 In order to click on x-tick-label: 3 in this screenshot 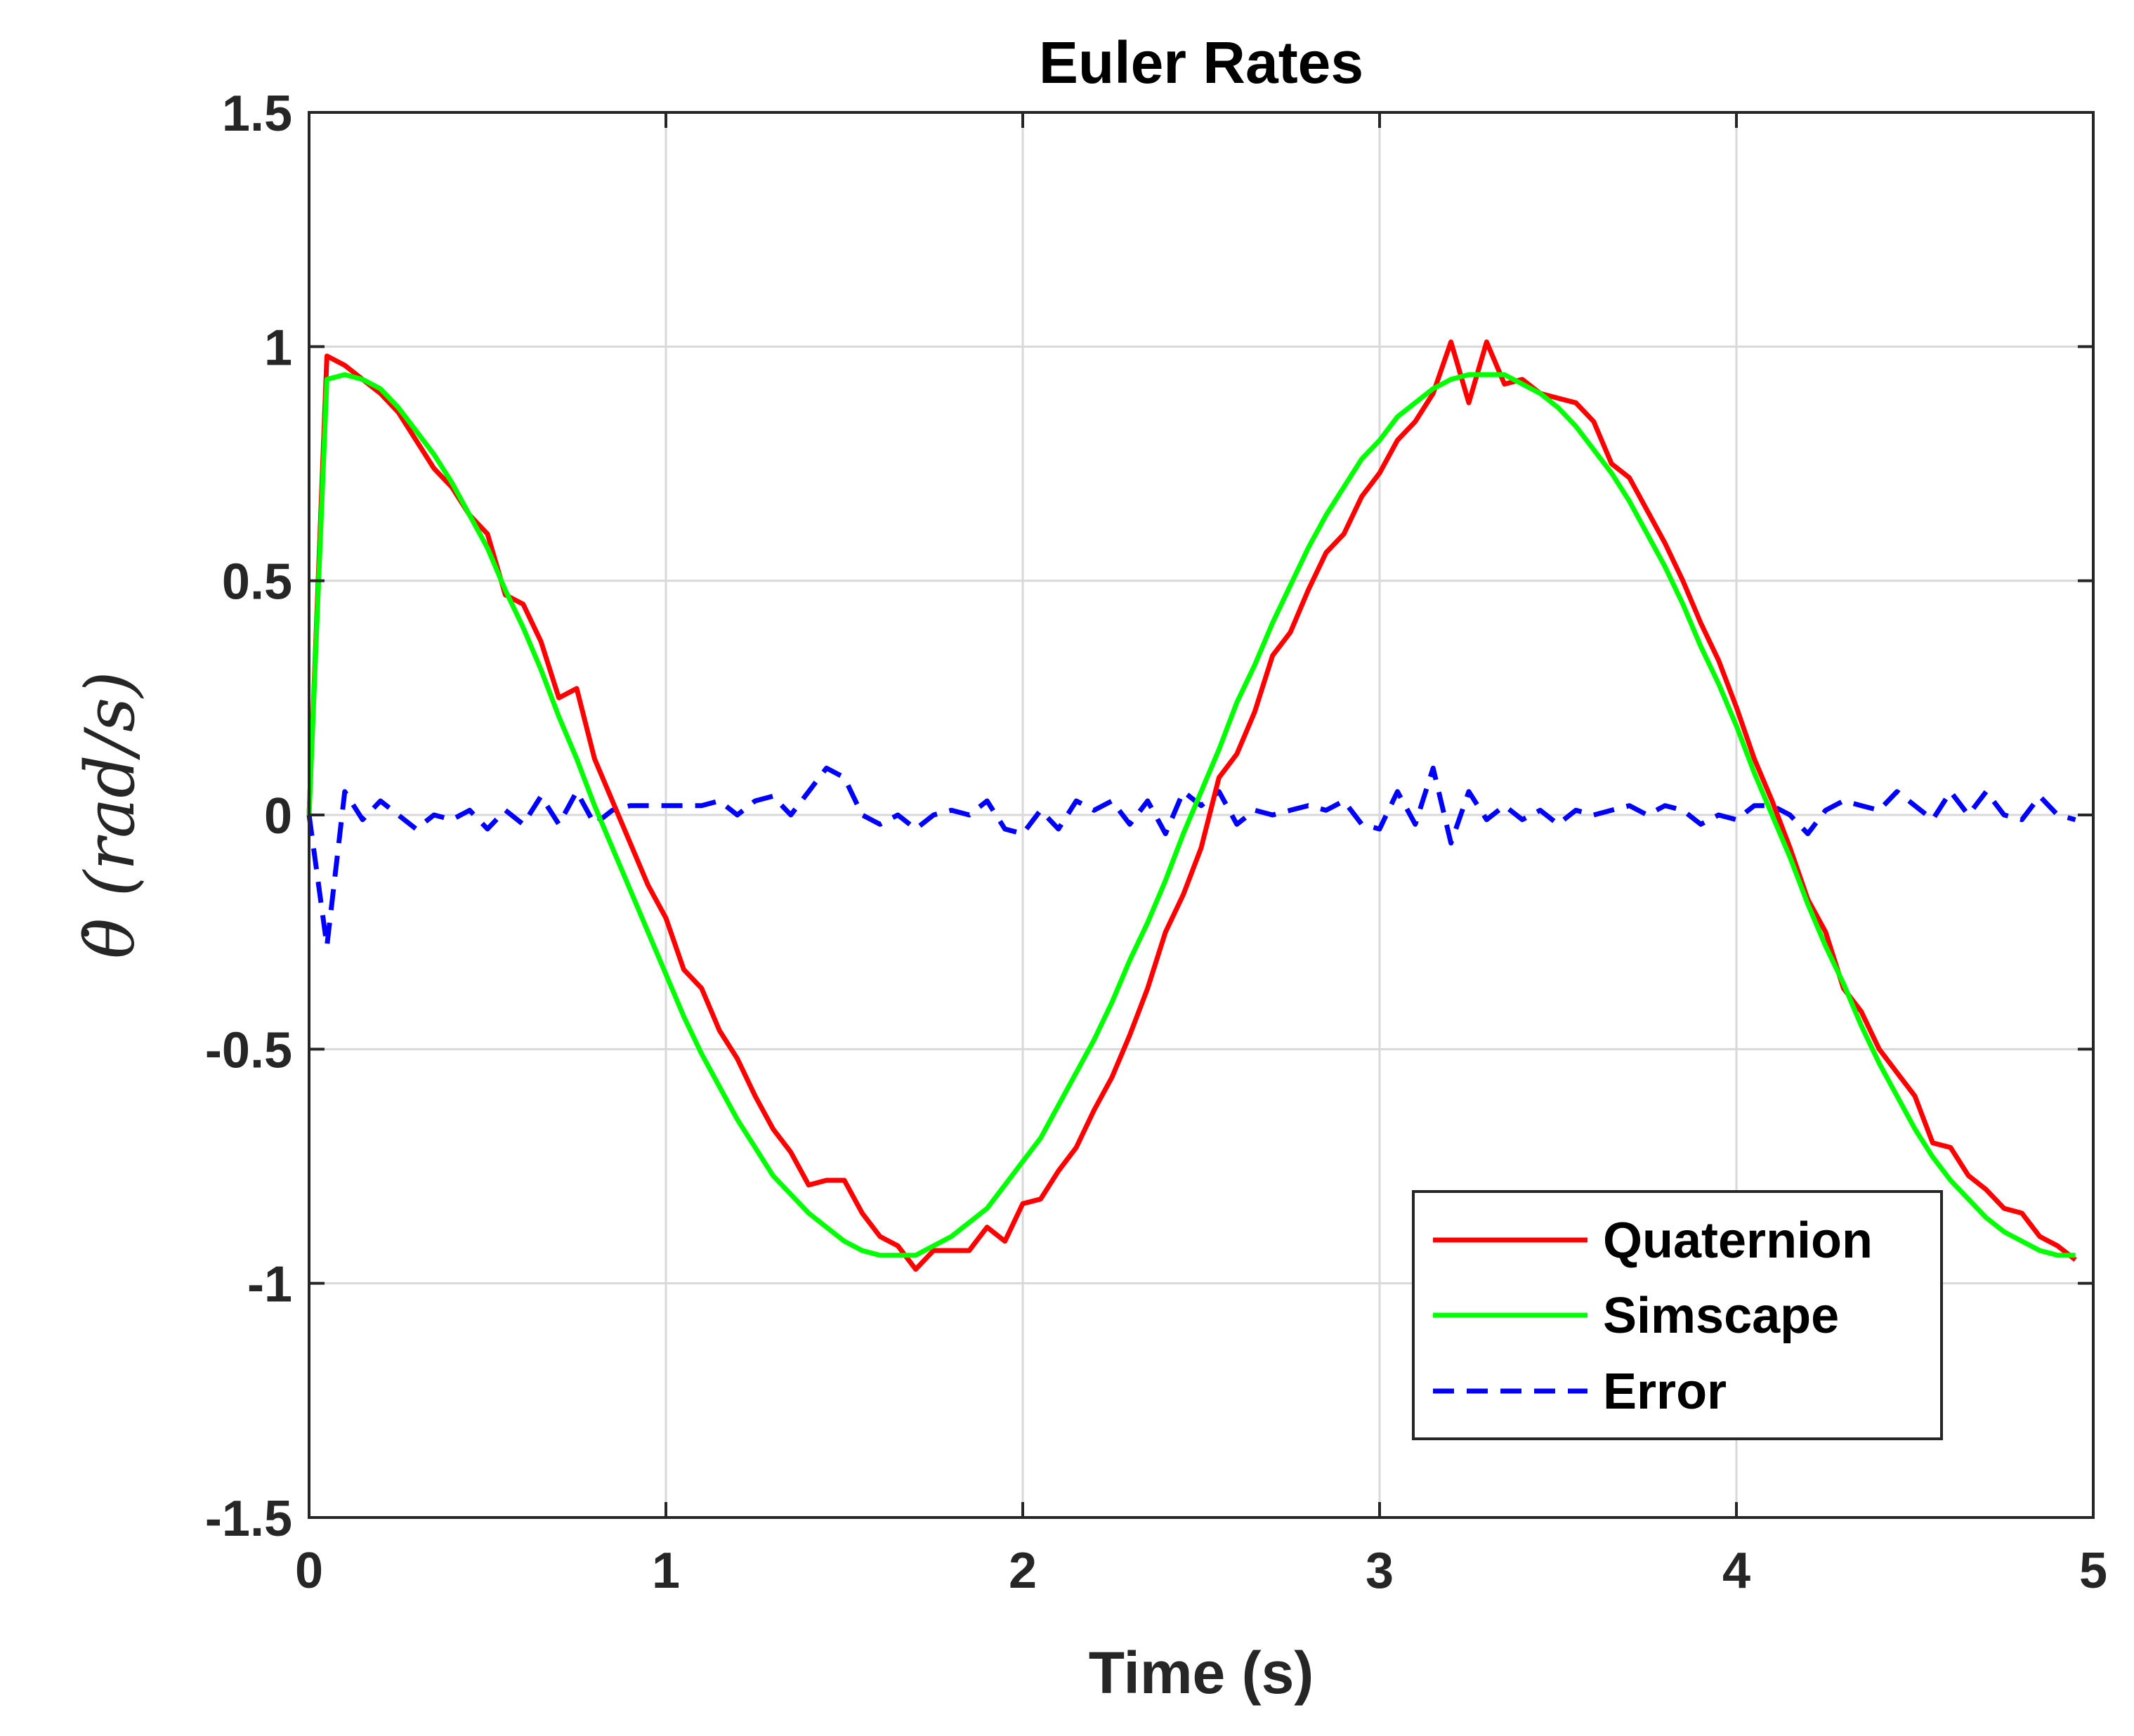, I will do `click(1380, 1571)`.